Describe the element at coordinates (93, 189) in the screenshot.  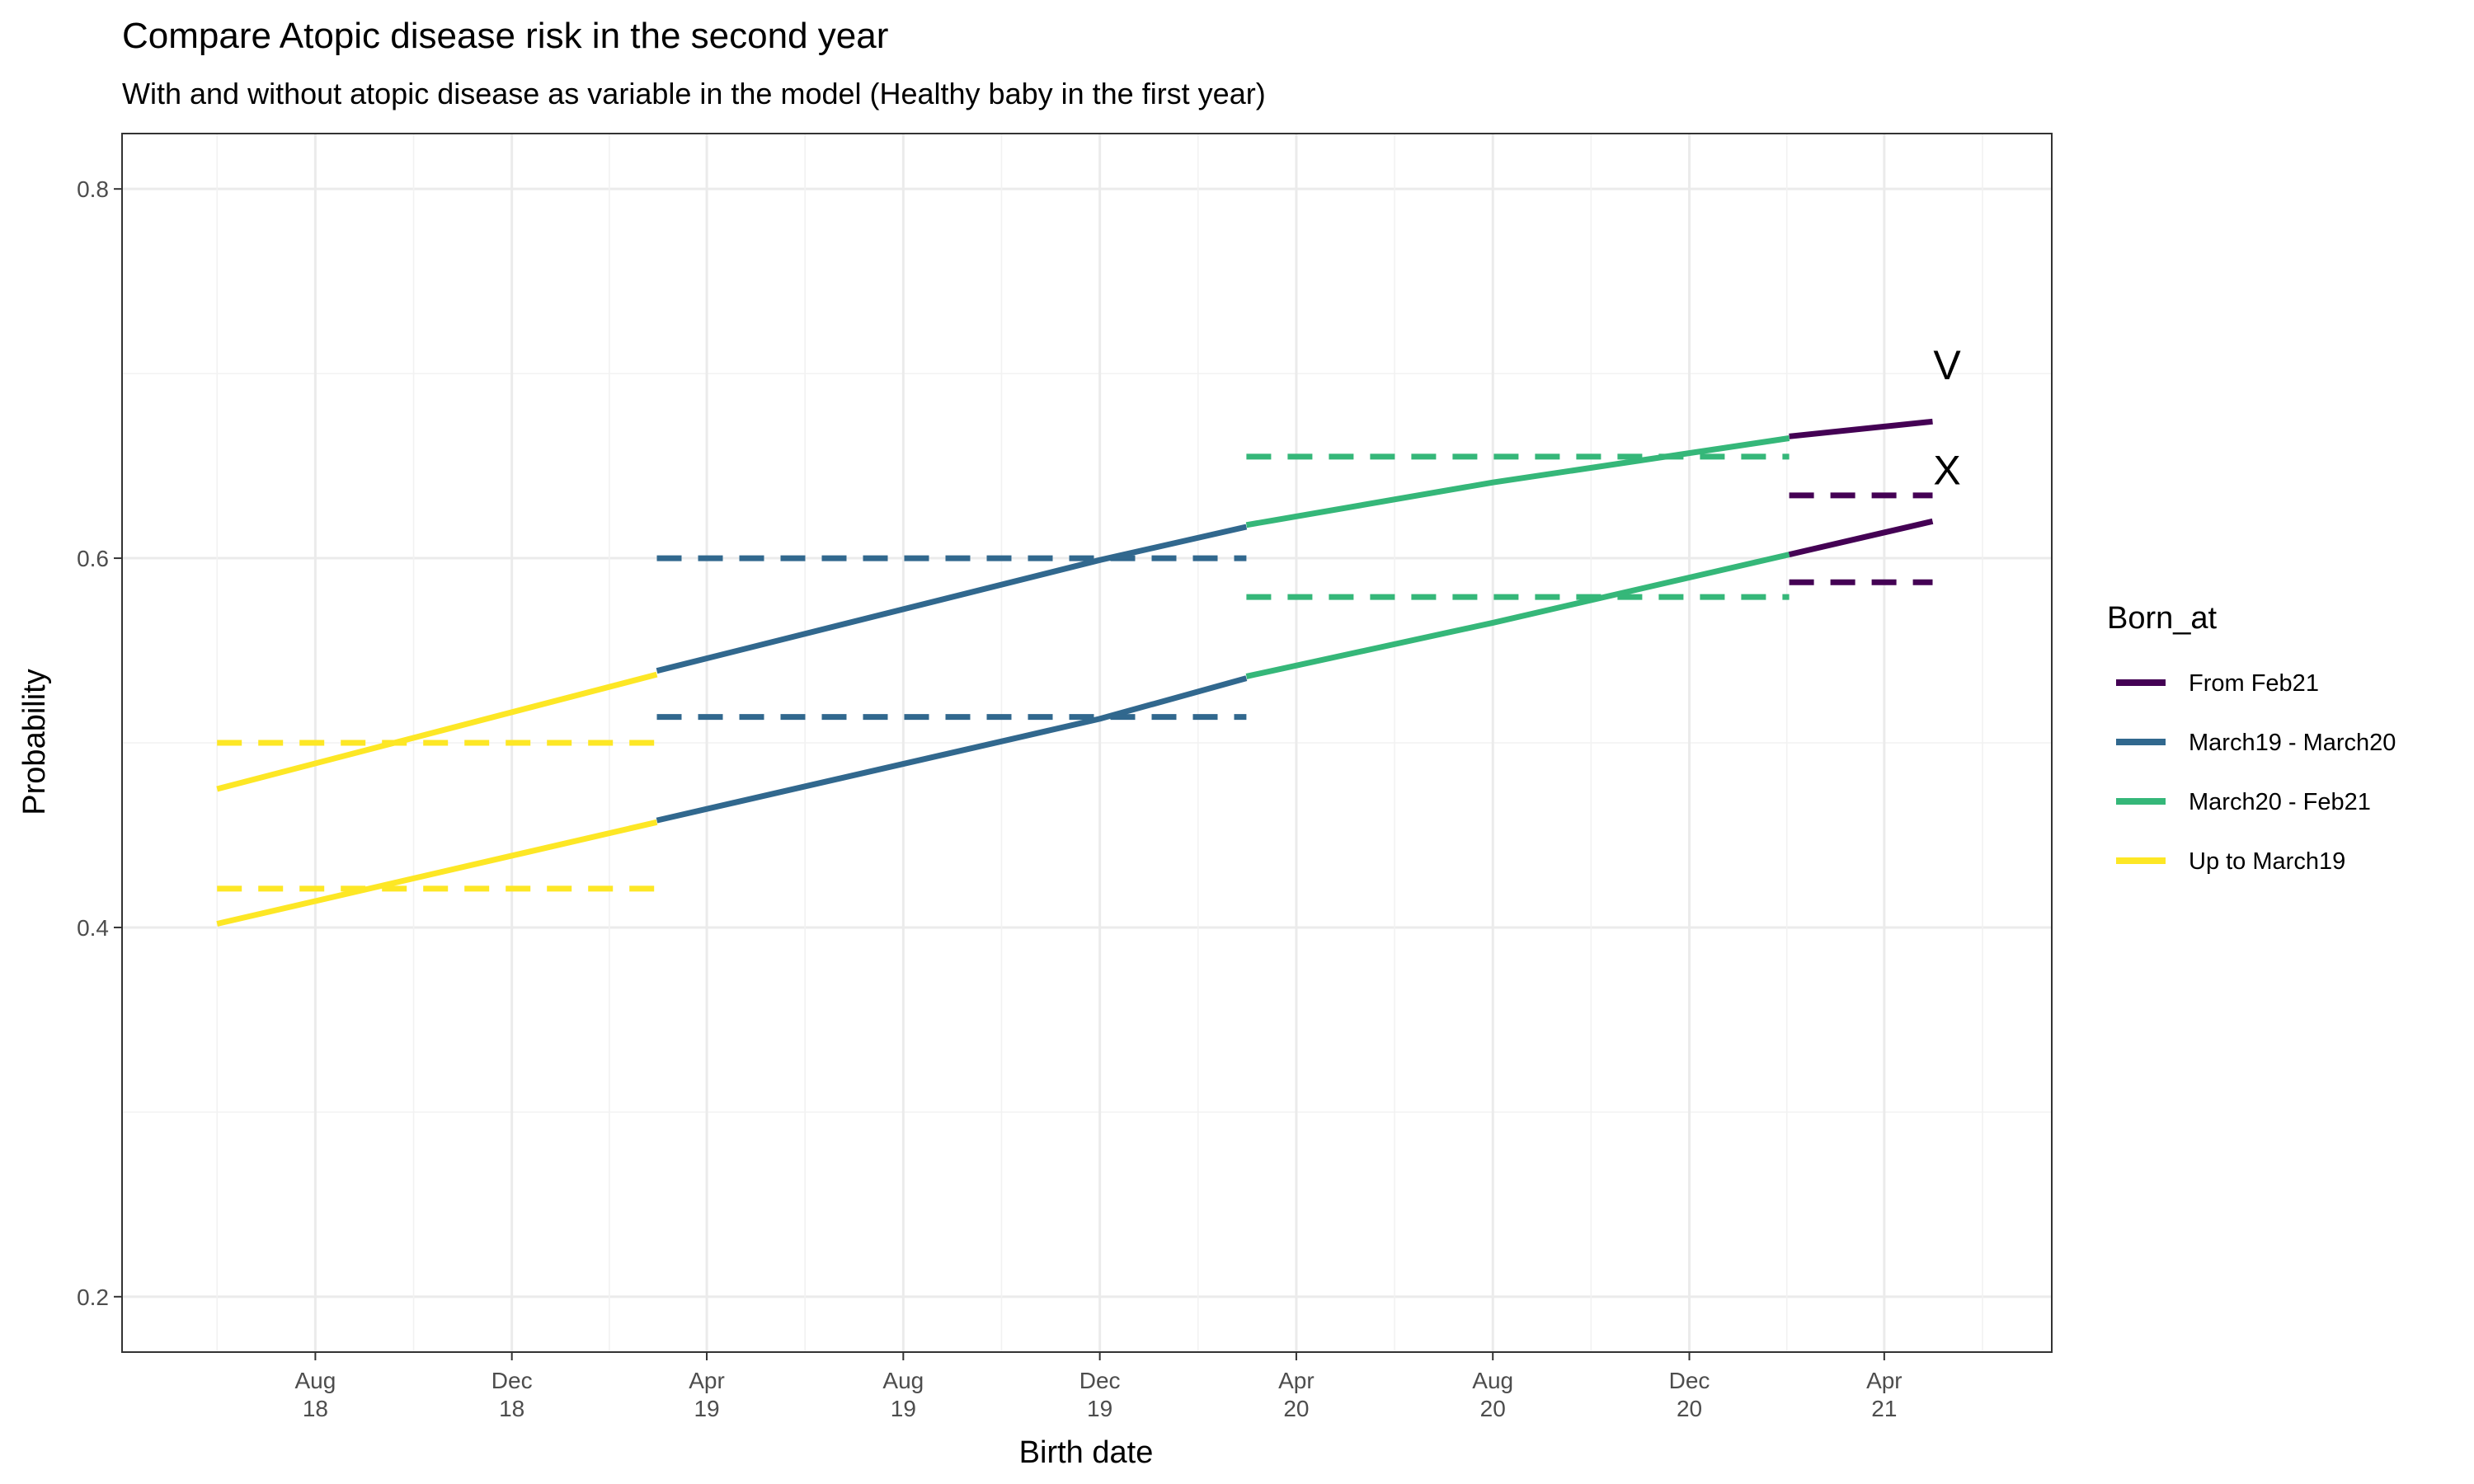
I see `y-tick-label: 0.8` at that location.